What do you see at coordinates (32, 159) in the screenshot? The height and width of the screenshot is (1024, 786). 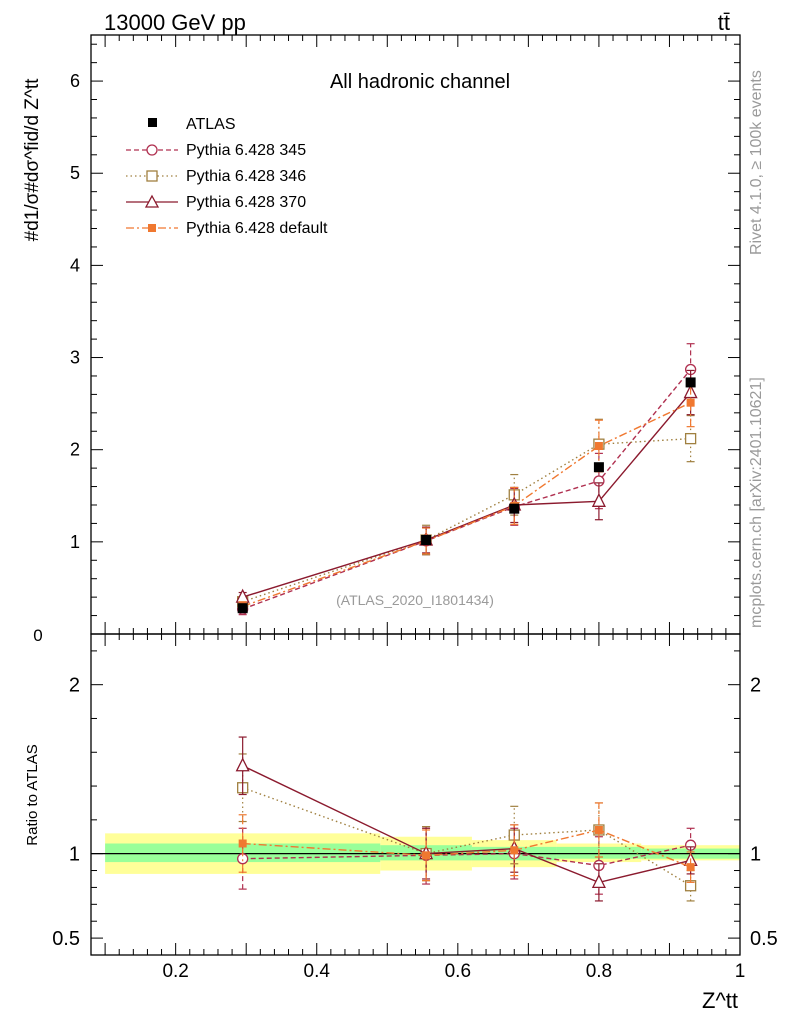 I see `main-y-axis-label: #d1/σ#dσ^fid/d Z^tt` at bounding box center [32, 159].